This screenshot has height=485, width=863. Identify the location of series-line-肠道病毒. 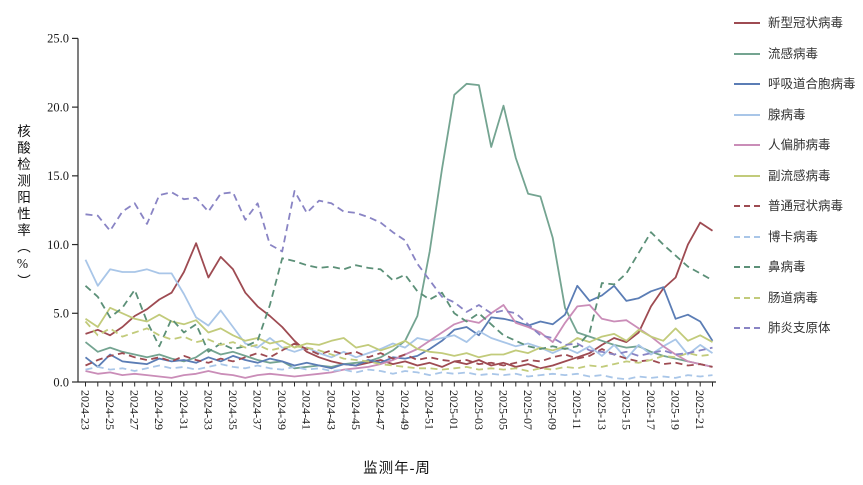
(398, 346).